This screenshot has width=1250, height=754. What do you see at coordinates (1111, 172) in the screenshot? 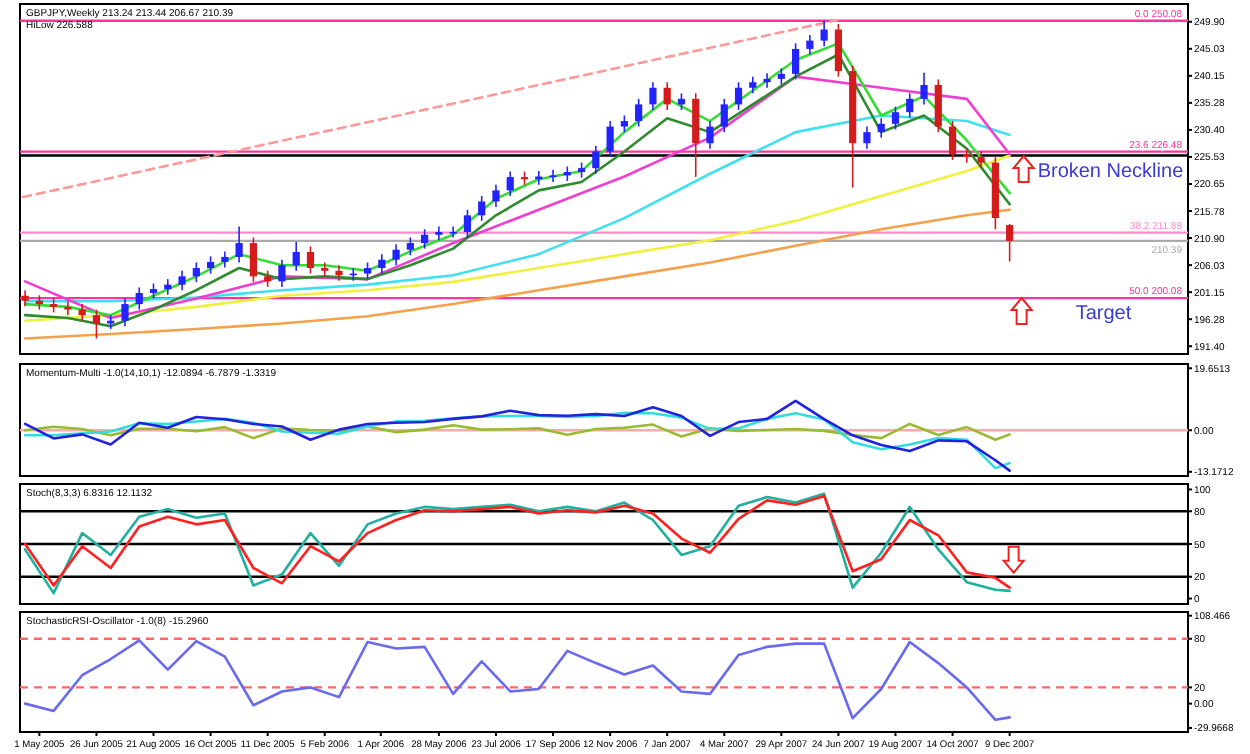
I see `annotation: Broken Neckline` at bounding box center [1111, 172].